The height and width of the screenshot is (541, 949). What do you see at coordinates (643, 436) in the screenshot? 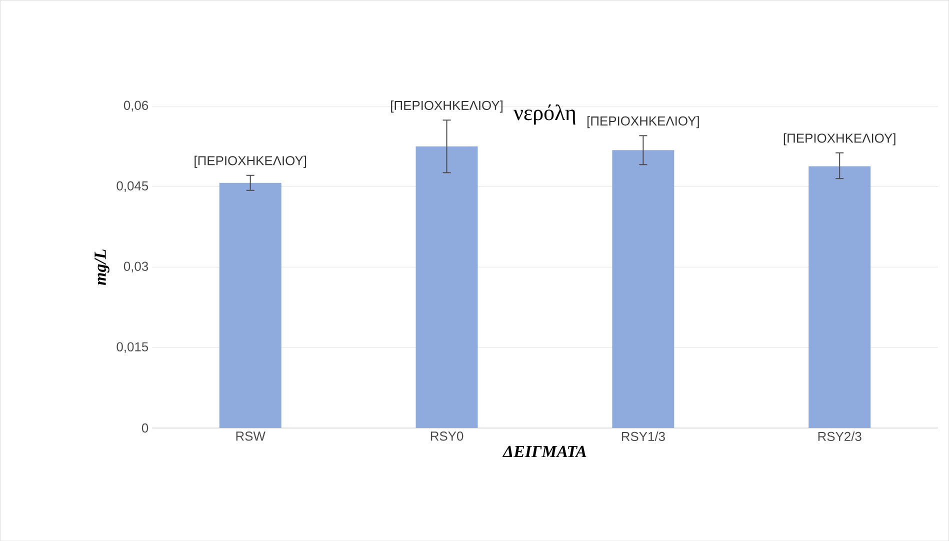
I see `x-tick-label: RSY1/3` at bounding box center [643, 436].